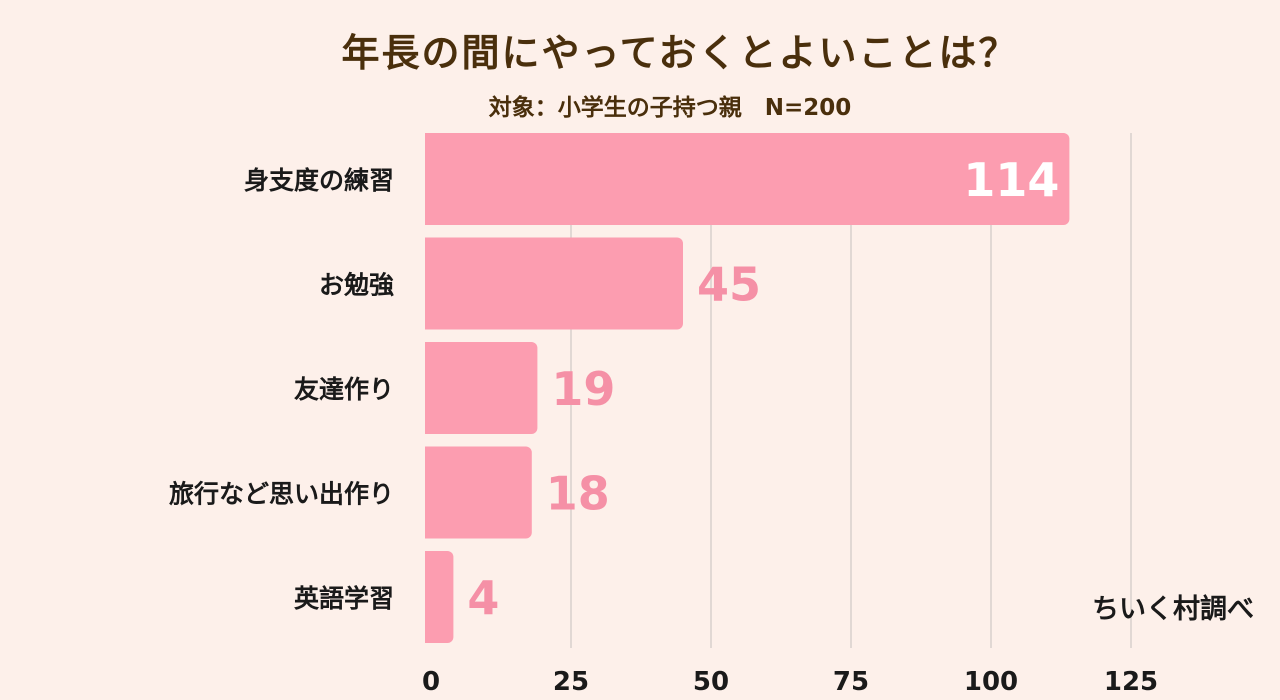  Describe the element at coordinates (583, 389) in the screenshot. I see `value-label: 19` at that location.